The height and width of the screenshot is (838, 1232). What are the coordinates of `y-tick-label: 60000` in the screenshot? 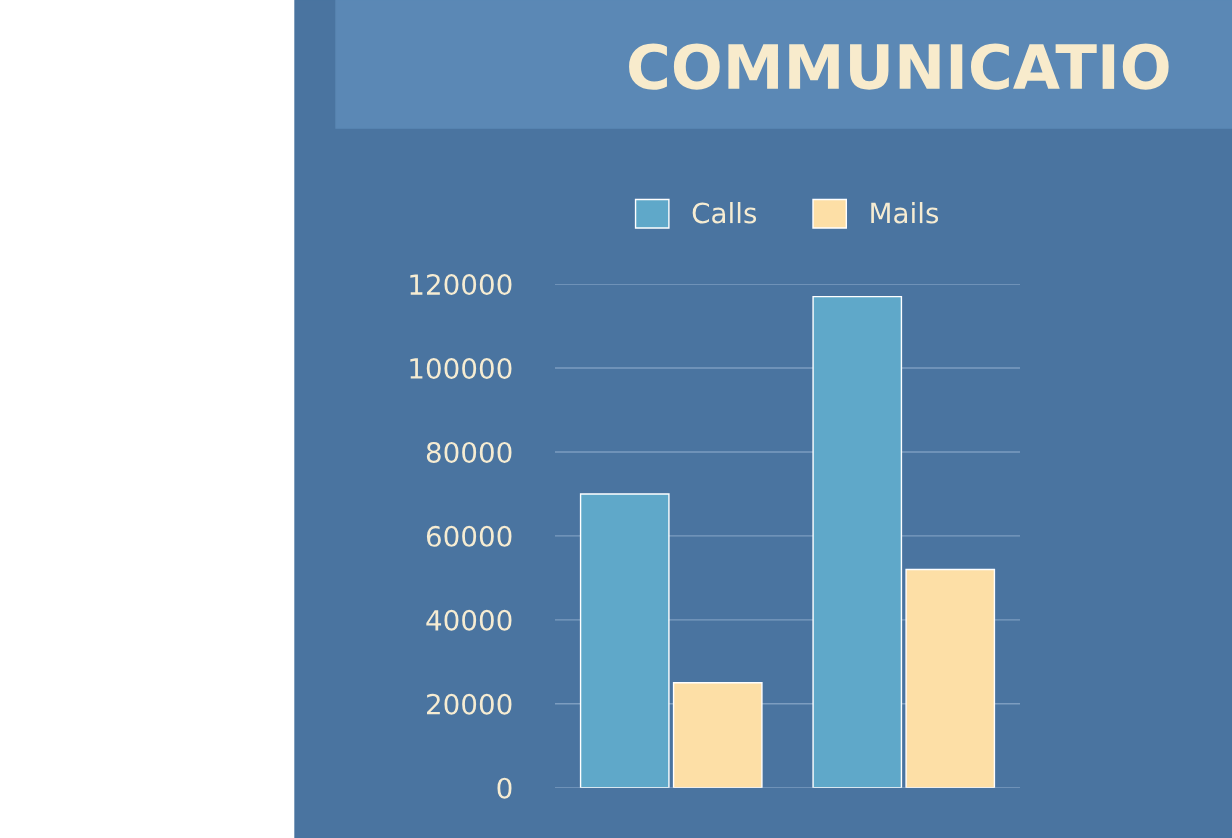 It's located at (469, 536).